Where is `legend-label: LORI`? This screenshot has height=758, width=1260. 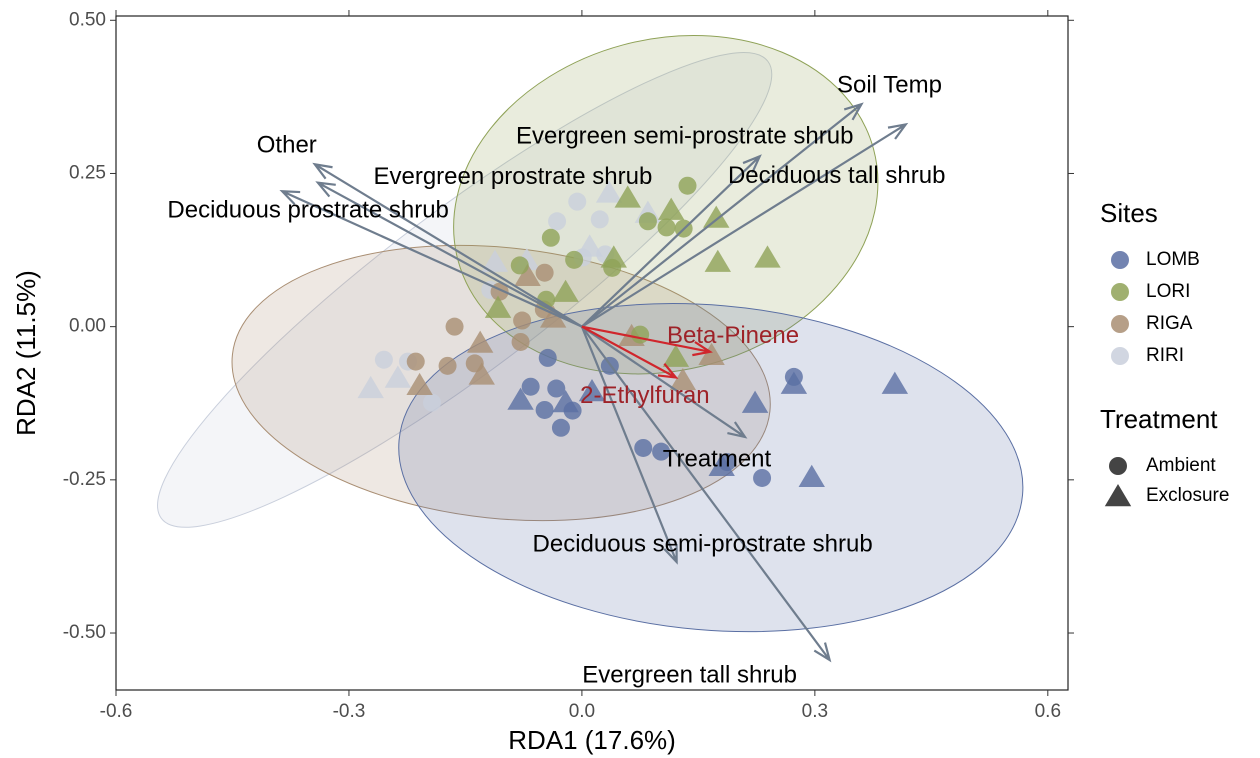
legend-label: LORI is located at coordinates (1168, 291).